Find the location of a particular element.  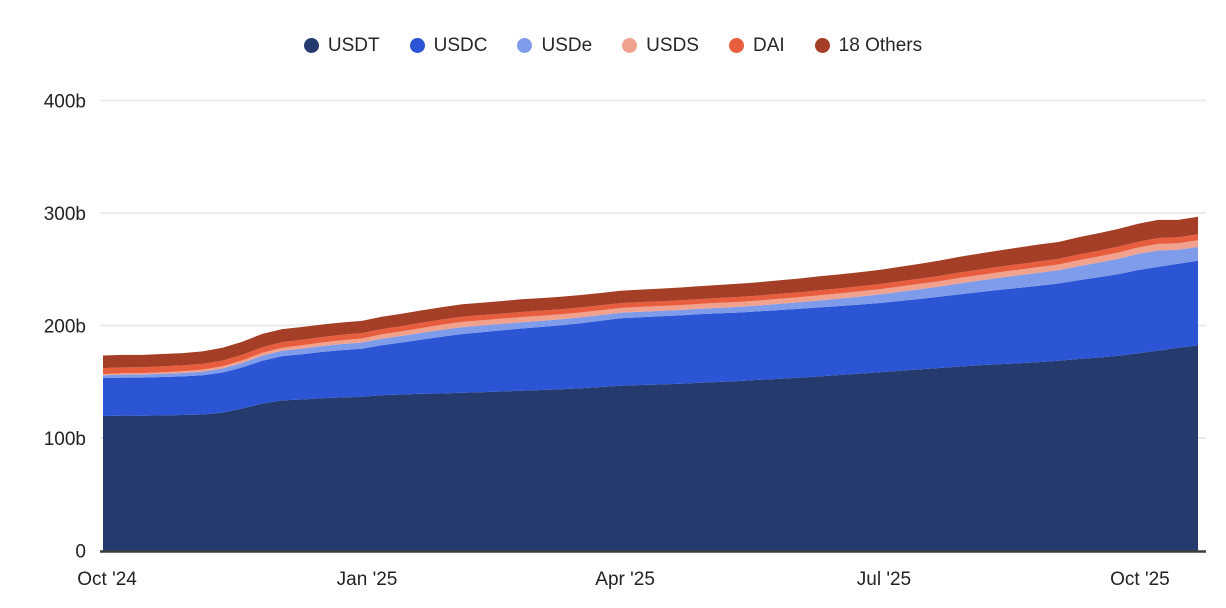

y-axis-tick-400b: 400b is located at coordinates (65, 102).